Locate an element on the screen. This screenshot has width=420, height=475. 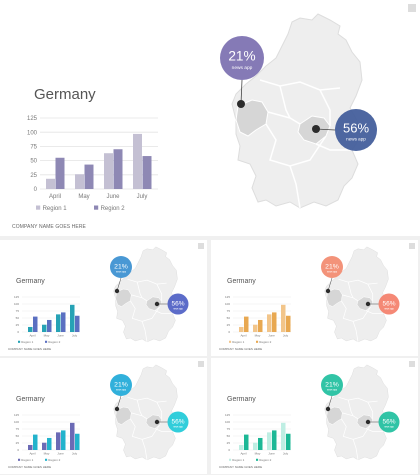
country-outline is located at coordinates (356, 412).